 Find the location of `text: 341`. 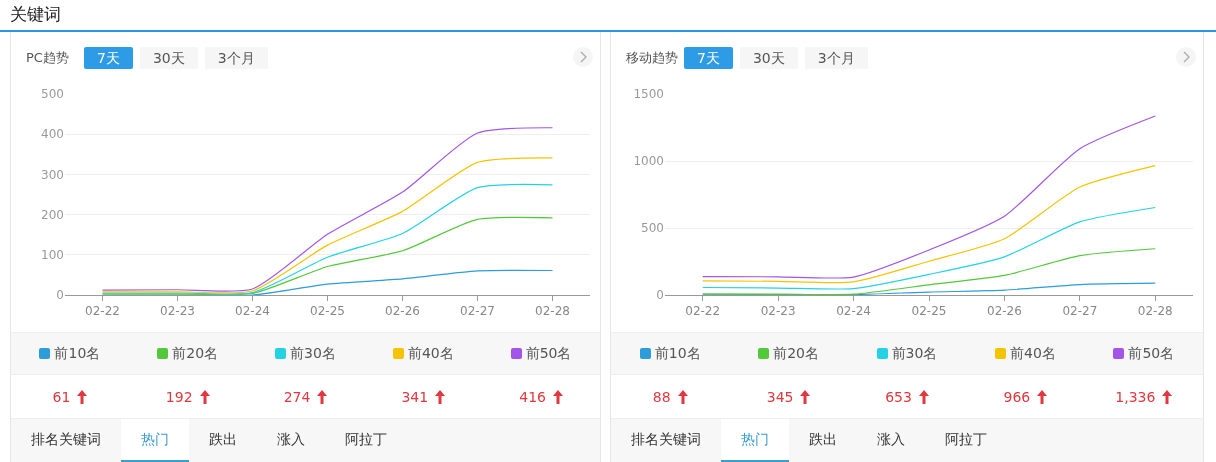

text: 341 is located at coordinates (415, 396).